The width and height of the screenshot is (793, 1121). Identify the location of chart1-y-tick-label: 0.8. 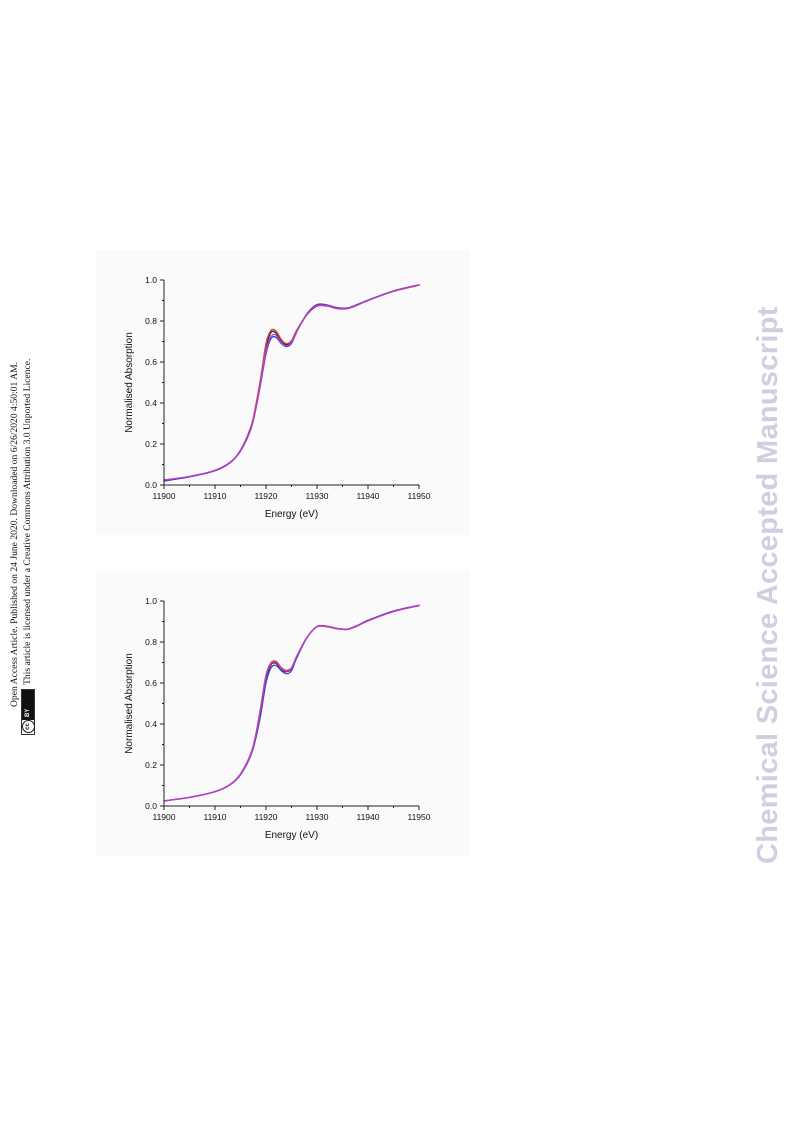
(151, 642).